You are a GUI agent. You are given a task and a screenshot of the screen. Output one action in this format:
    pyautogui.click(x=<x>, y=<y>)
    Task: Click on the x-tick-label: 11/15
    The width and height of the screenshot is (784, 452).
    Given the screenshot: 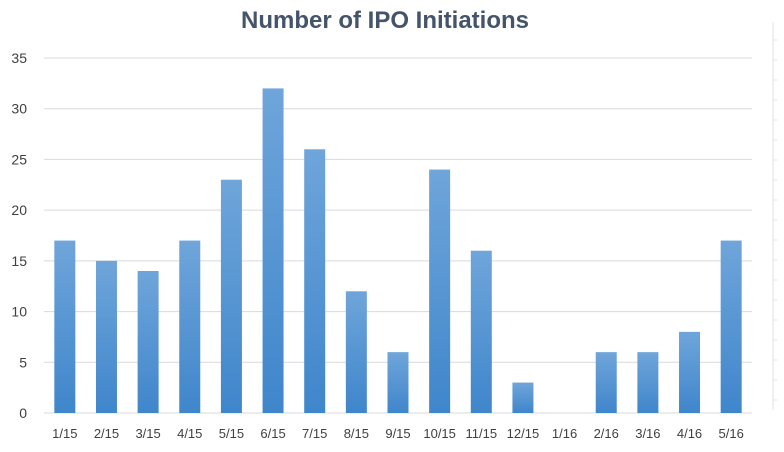 What is the action you would take?
    pyautogui.click(x=482, y=433)
    